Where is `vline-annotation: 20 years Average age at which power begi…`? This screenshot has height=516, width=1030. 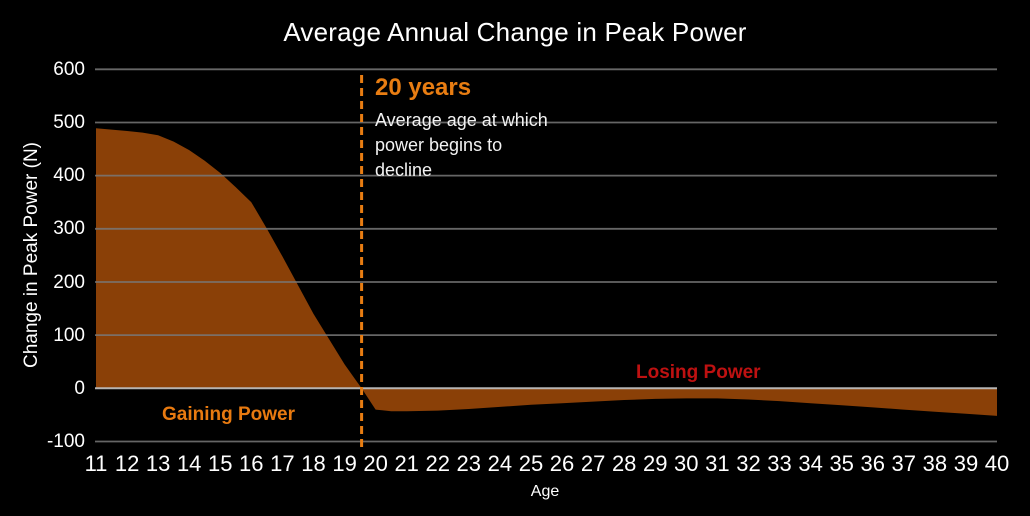 vline-annotation: 20 years Average age at which power begi… is located at coordinates (461, 128).